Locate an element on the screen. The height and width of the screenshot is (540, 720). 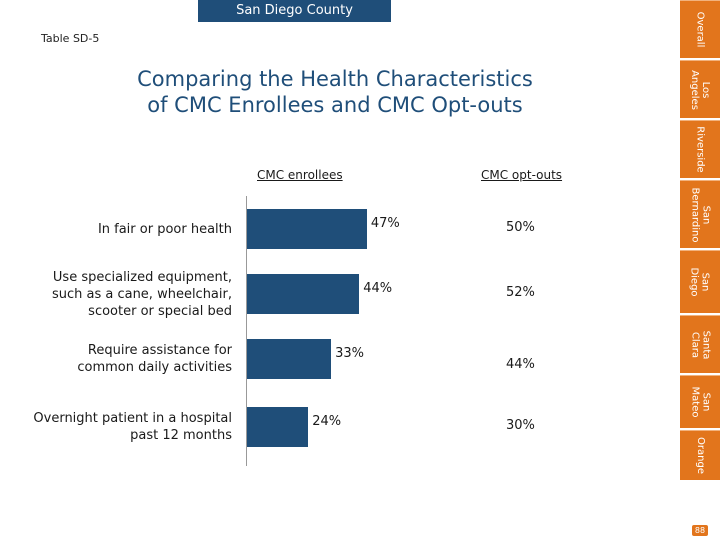
tab-orange: Orange is located at coordinates (700, 455).